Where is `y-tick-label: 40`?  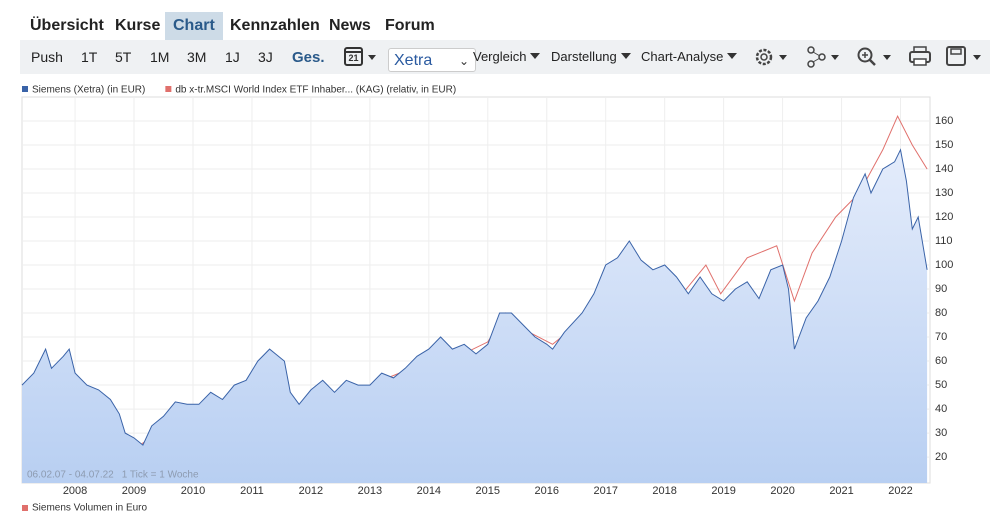
y-tick-label: 40 is located at coordinates (941, 409).